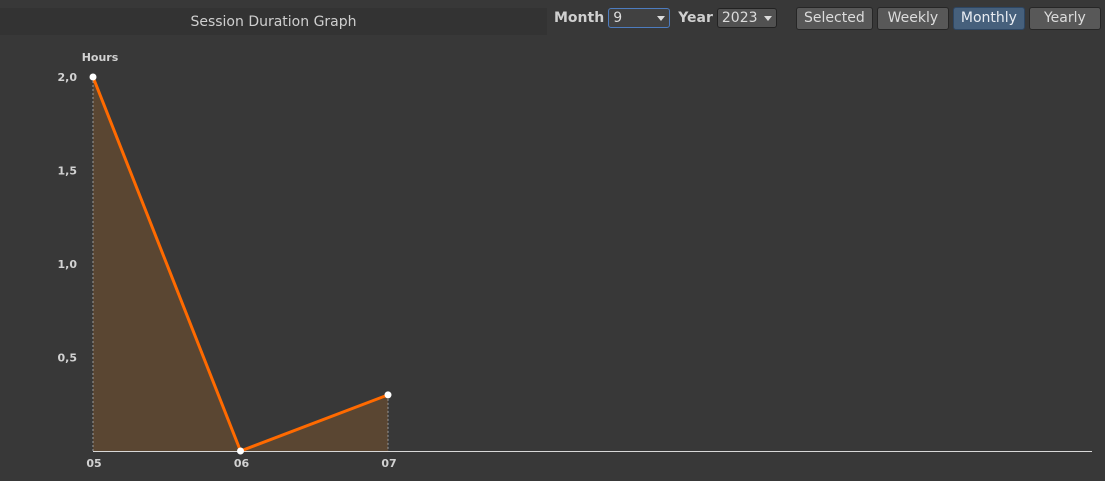 This screenshot has height=481, width=1105. I want to click on y-tick-label: 1,5, so click(68, 171).